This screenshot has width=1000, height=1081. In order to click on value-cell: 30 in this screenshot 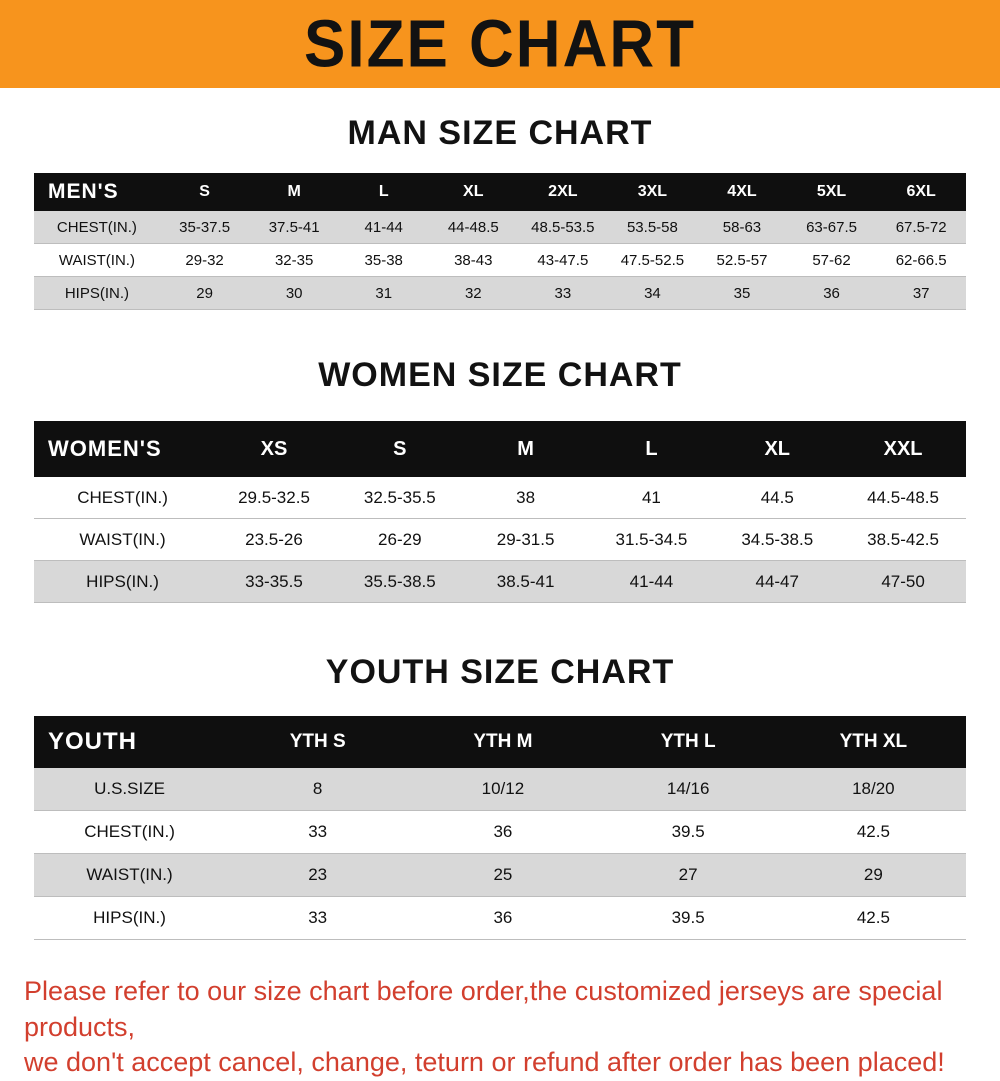, I will do `click(294, 293)`.